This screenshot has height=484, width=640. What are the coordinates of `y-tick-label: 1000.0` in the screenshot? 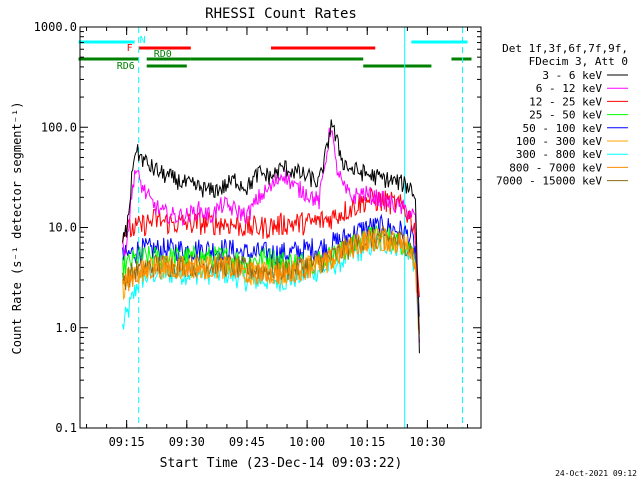 It's located at (55, 27).